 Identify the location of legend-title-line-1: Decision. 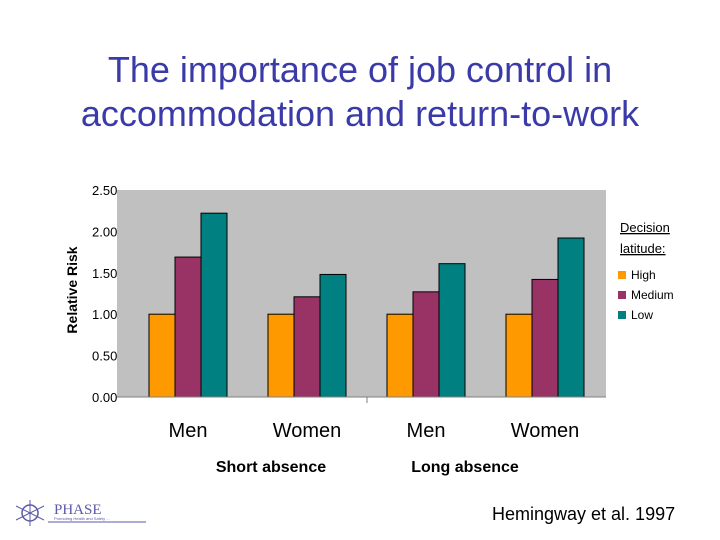
(645, 227).